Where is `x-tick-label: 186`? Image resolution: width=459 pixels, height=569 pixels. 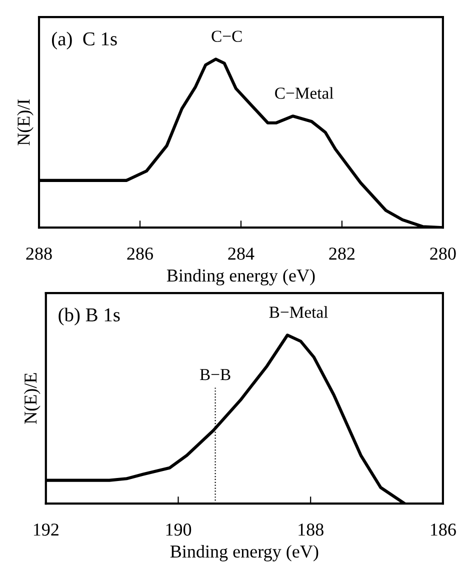
x-tick-label: 186 is located at coordinates (443, 530).